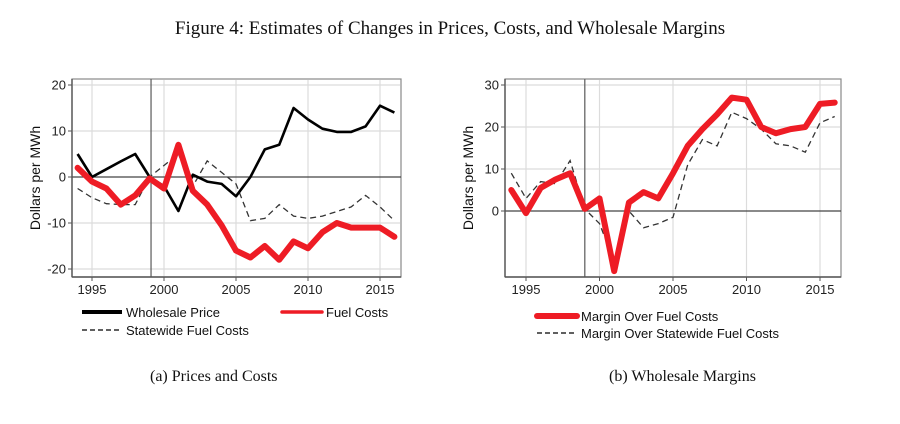 This screenshot has height=424, width=900. I want to click on y-tick-label: -10, so click(56, 223).